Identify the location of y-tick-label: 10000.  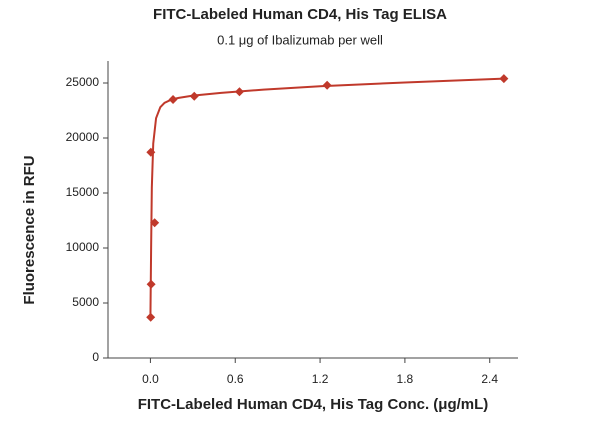
(83, 247).